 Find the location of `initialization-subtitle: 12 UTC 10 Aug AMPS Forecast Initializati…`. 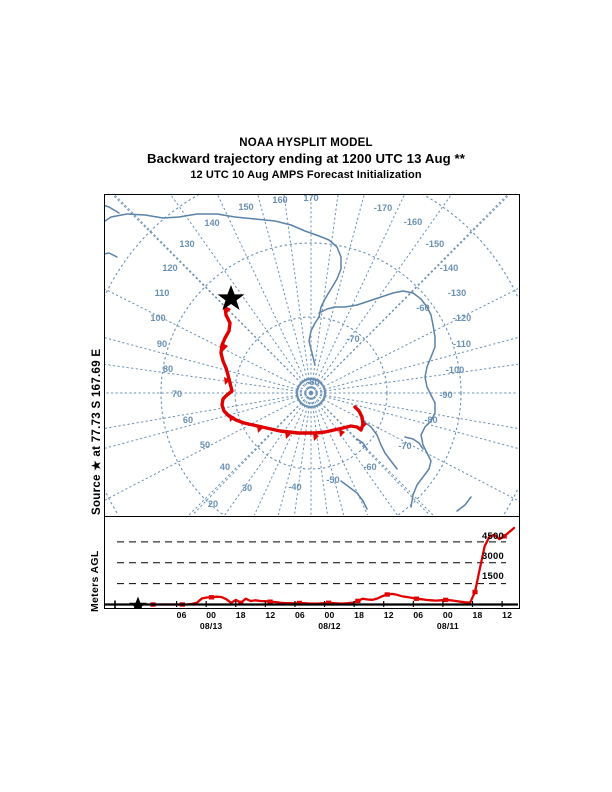

initialization-subtitle: 12 UTC 10 Aug AMPS Forecast Initializati… is located at coordinates (306, 175).